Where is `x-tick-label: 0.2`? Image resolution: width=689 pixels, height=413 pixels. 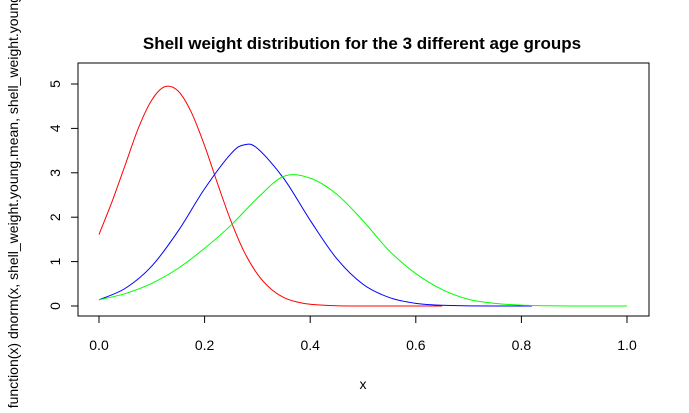
x-tick-label: 0.2 is located at coordinates (205, 345).